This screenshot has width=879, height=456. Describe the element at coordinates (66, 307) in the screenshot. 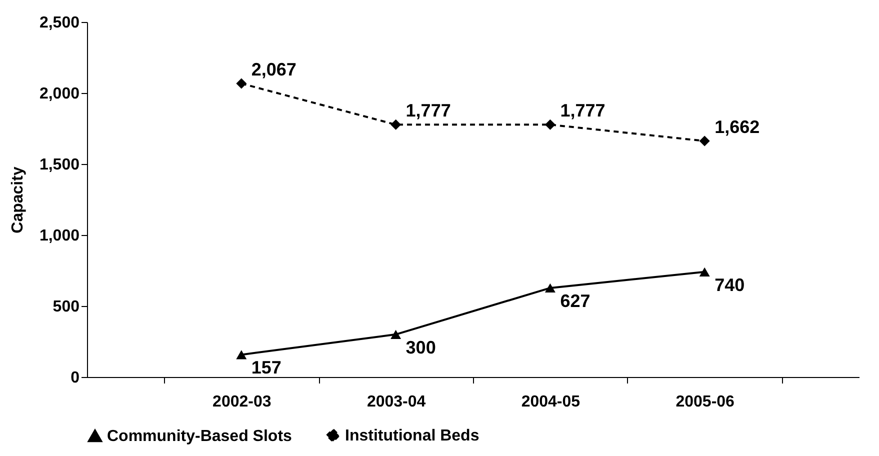

I see `y-tick-label: 500` at that location.